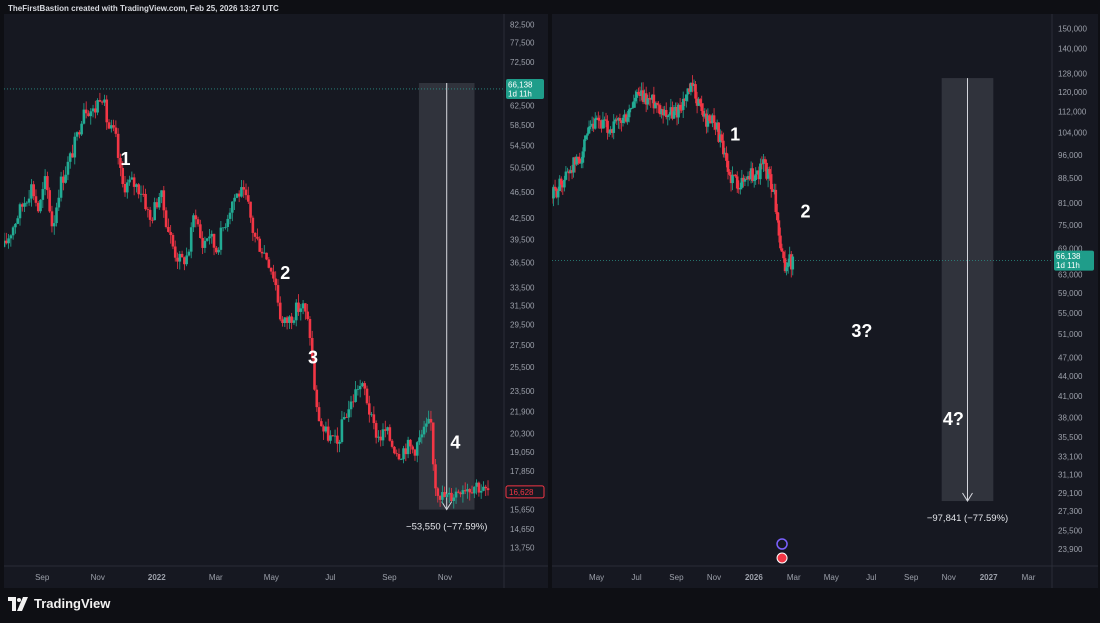  I want to click on y-tick-label: 31,100, so click(1070, 474).